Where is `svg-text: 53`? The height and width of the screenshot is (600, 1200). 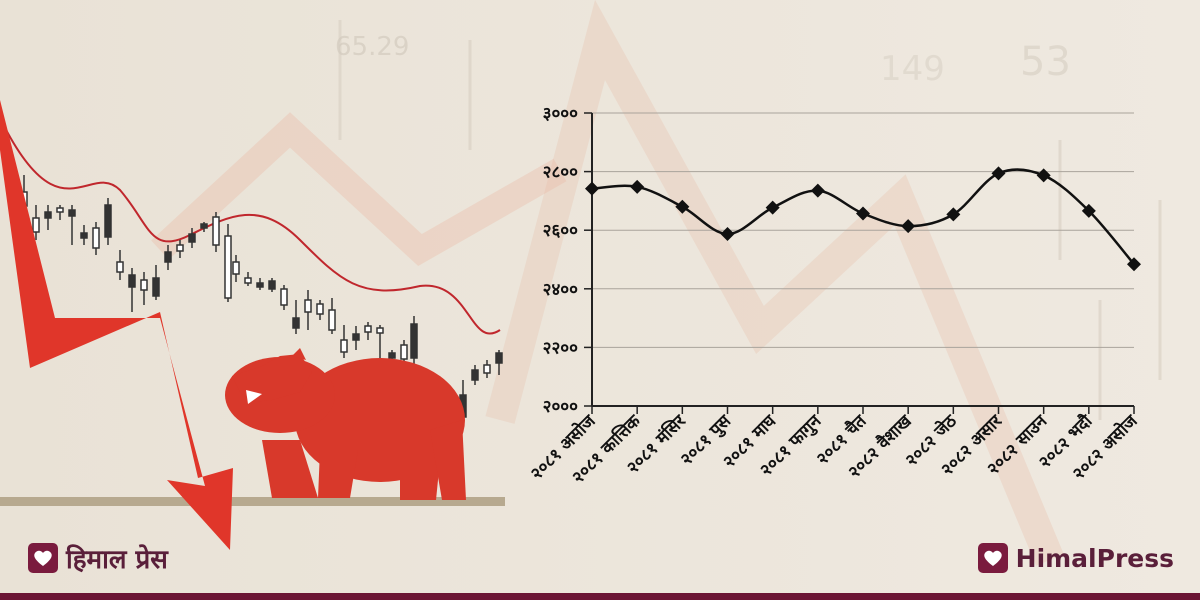 svg-text: 53 is located at coordinates (1045, 62).